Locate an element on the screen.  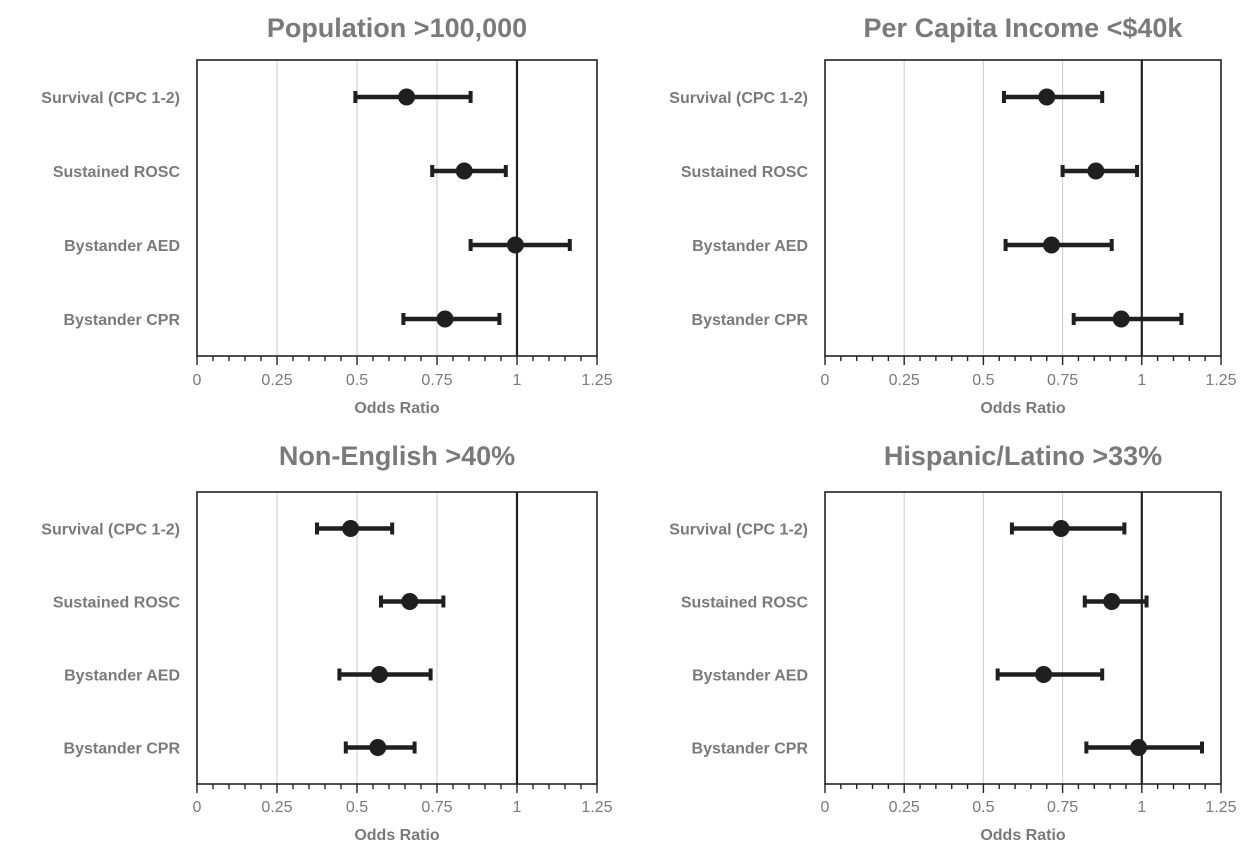
panel-title: Hispanic/Latino >33% is located at coordinates (1023, 456).